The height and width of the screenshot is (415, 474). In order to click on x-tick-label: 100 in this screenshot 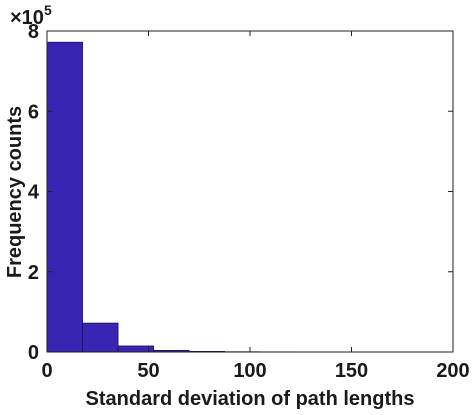, I will do `click(249, 371)`.